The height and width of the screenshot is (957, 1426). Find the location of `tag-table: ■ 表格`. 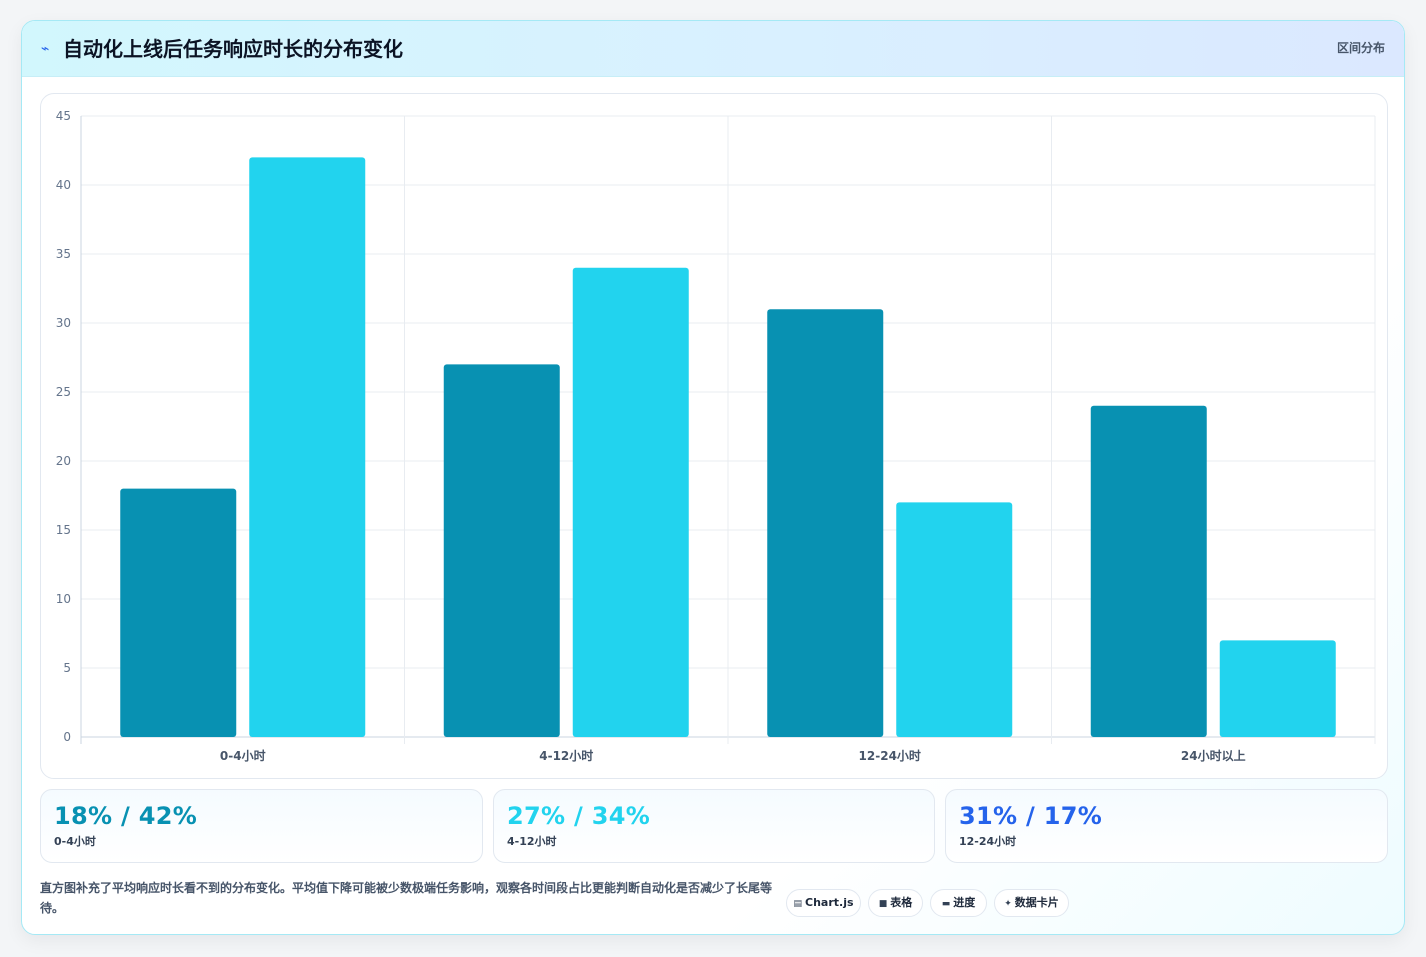

tag-table: ■ 表格 is located at coordinates (895, 903).